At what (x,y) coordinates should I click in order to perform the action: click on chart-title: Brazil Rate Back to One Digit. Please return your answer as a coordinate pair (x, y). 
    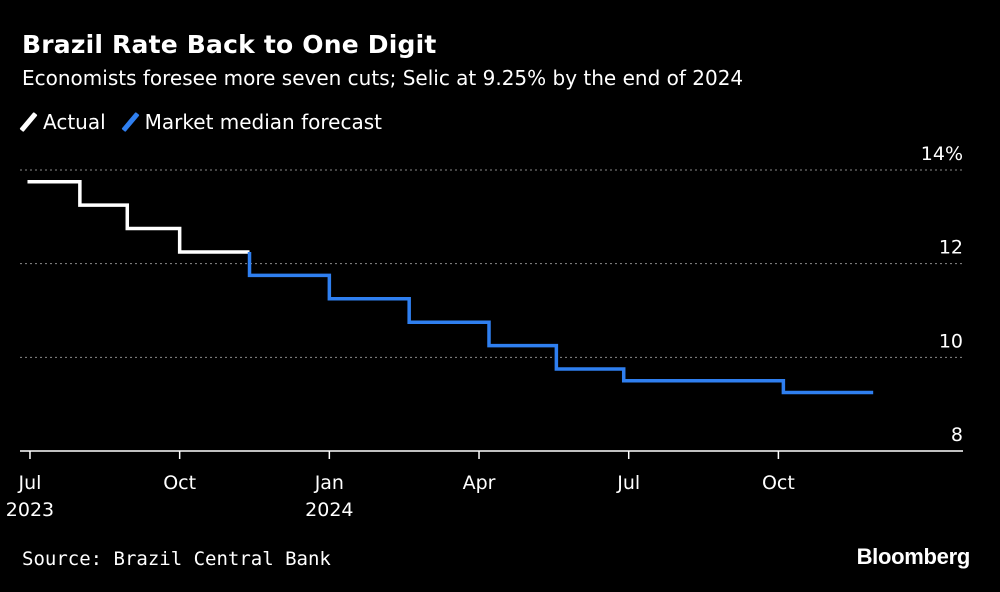
    Looking at the image, I should click on (229, 44).